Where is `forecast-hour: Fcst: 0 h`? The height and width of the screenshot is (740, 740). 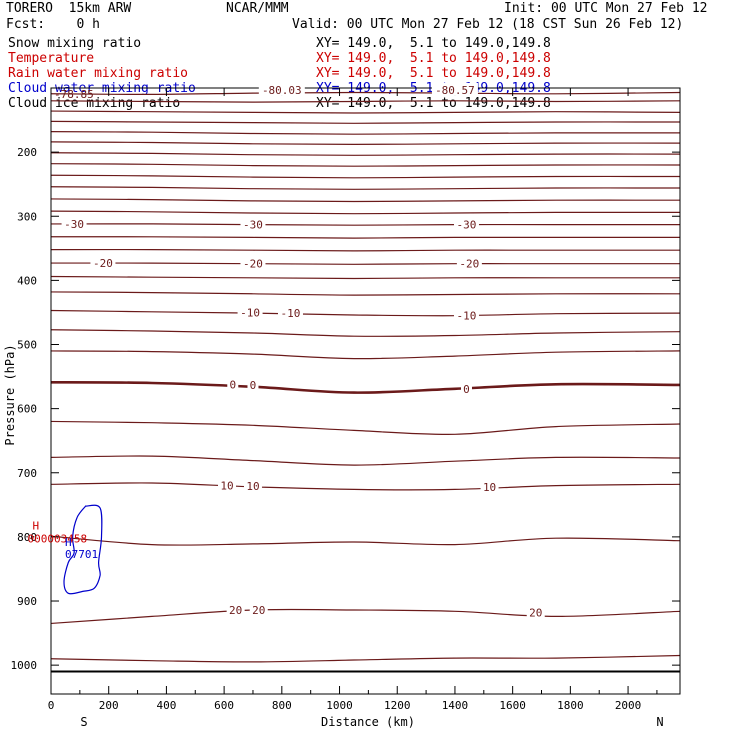
forecast-hour: Fcst: 0 h is located at coordinates (53, 24).